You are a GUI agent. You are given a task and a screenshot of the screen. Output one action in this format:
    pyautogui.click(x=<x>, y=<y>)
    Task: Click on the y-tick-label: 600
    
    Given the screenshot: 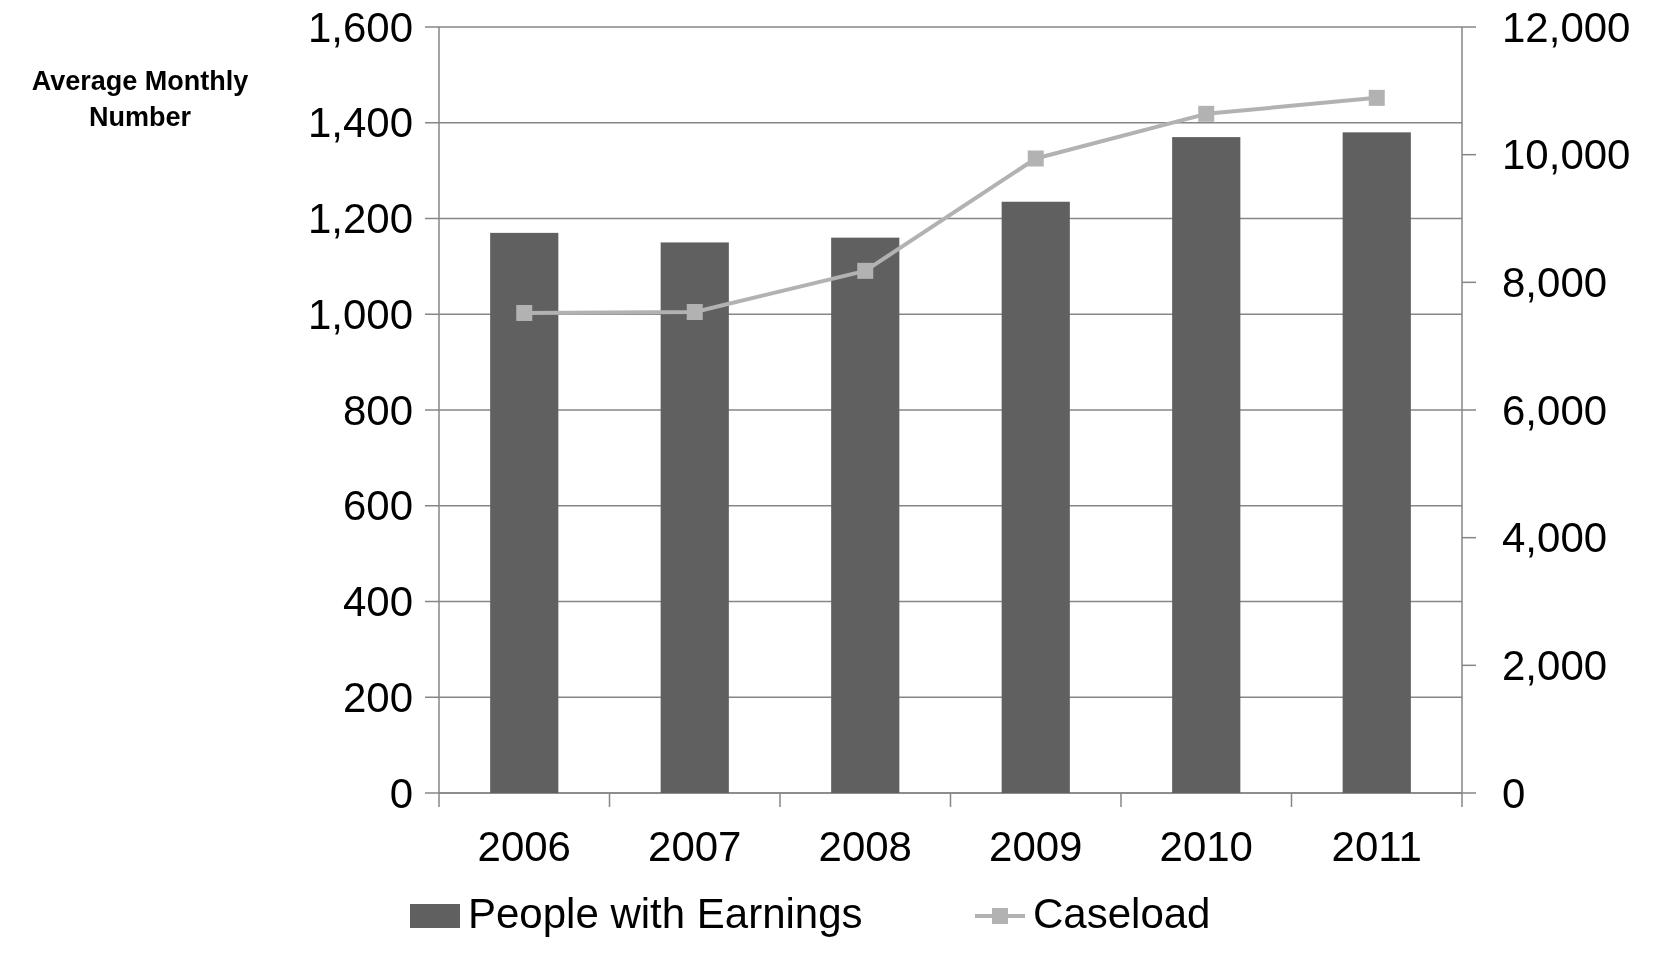 What is the action you would take?
    pyautogui.click(x=377, y=506)
    